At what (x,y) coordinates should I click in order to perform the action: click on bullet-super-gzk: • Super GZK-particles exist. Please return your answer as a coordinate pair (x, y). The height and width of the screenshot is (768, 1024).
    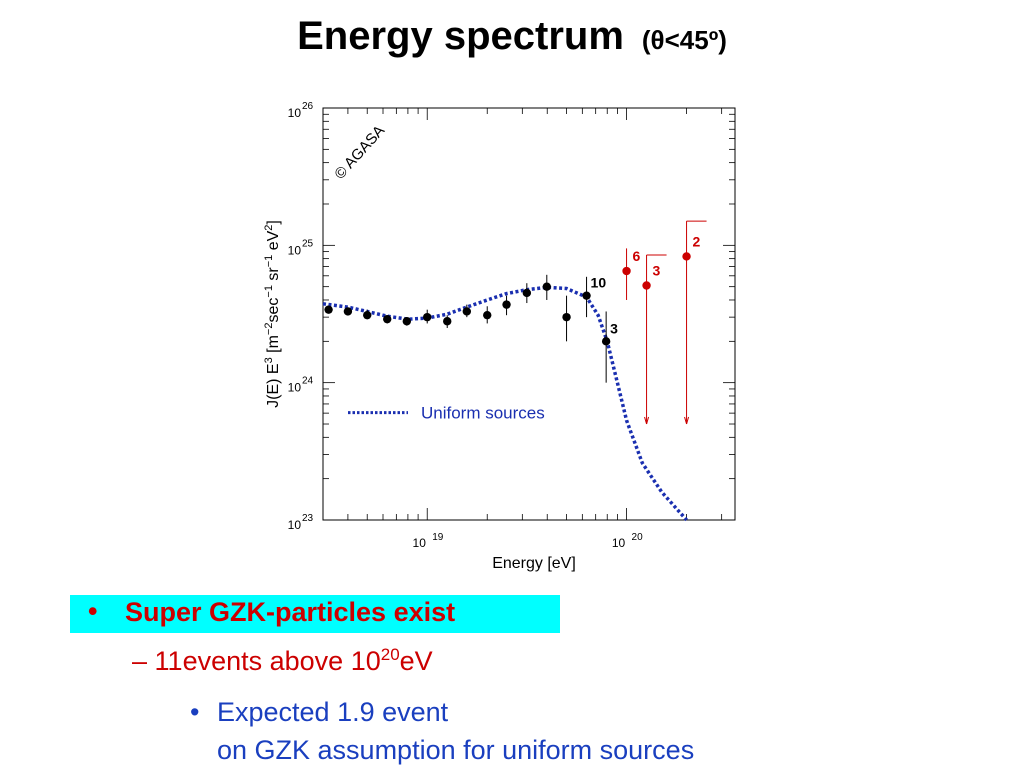
    Looking at the image, I should click on (315, 614).